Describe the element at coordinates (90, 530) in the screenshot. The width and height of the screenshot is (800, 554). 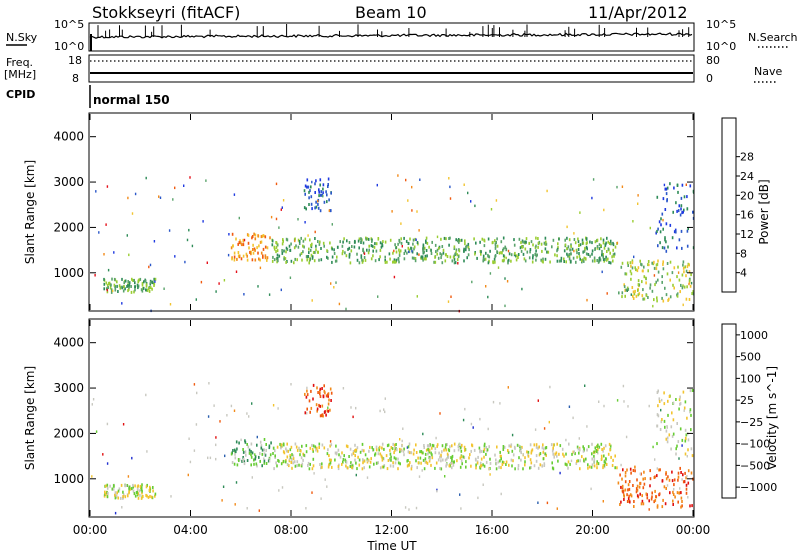
I see `x-tick-label: 00:00` at that location.